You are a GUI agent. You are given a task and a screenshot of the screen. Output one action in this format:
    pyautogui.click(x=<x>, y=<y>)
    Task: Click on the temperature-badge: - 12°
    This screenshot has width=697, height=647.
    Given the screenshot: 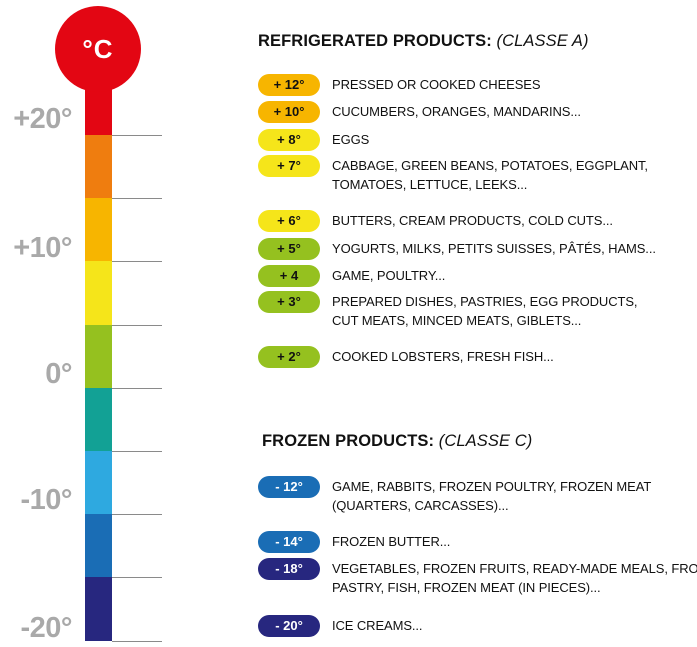 What is the action you would take?
    pyautogui.click(x=289, y=487)
    